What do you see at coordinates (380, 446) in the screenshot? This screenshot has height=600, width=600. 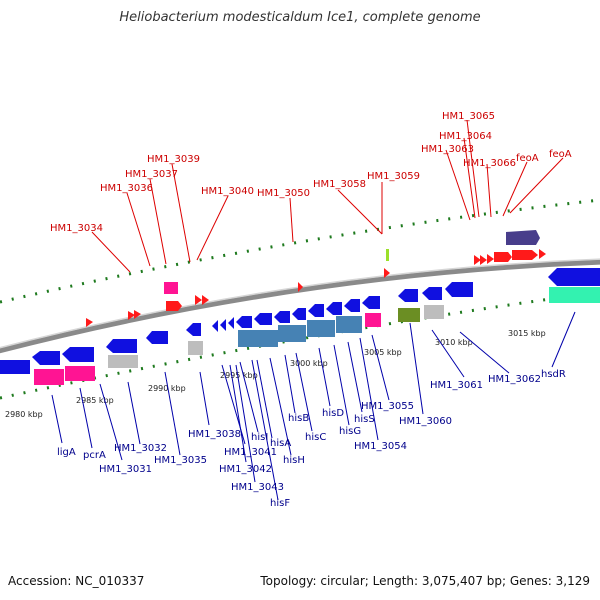 I see `gene-label: HM1_3054` at bounding box center [380, 446].